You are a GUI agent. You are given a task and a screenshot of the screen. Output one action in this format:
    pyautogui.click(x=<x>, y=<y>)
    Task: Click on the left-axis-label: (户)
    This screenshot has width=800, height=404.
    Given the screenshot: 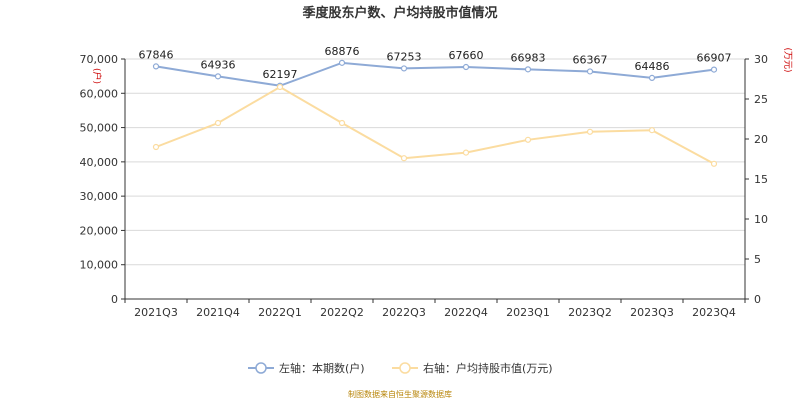 What is the action you would take?
    pyautogui.click(x=97, y=76)
    